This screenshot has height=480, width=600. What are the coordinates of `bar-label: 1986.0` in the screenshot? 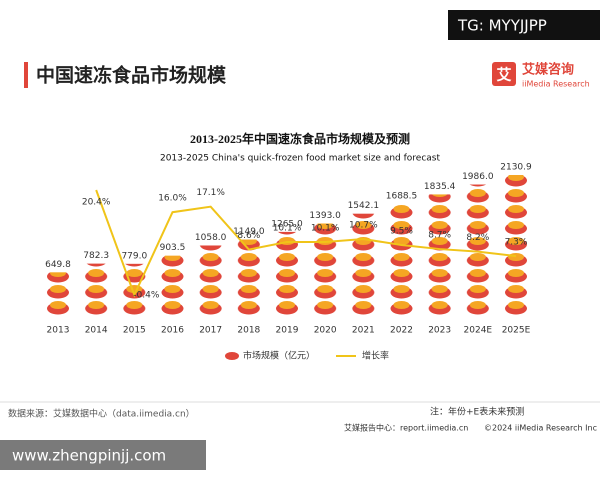 It's located at (478, 177).